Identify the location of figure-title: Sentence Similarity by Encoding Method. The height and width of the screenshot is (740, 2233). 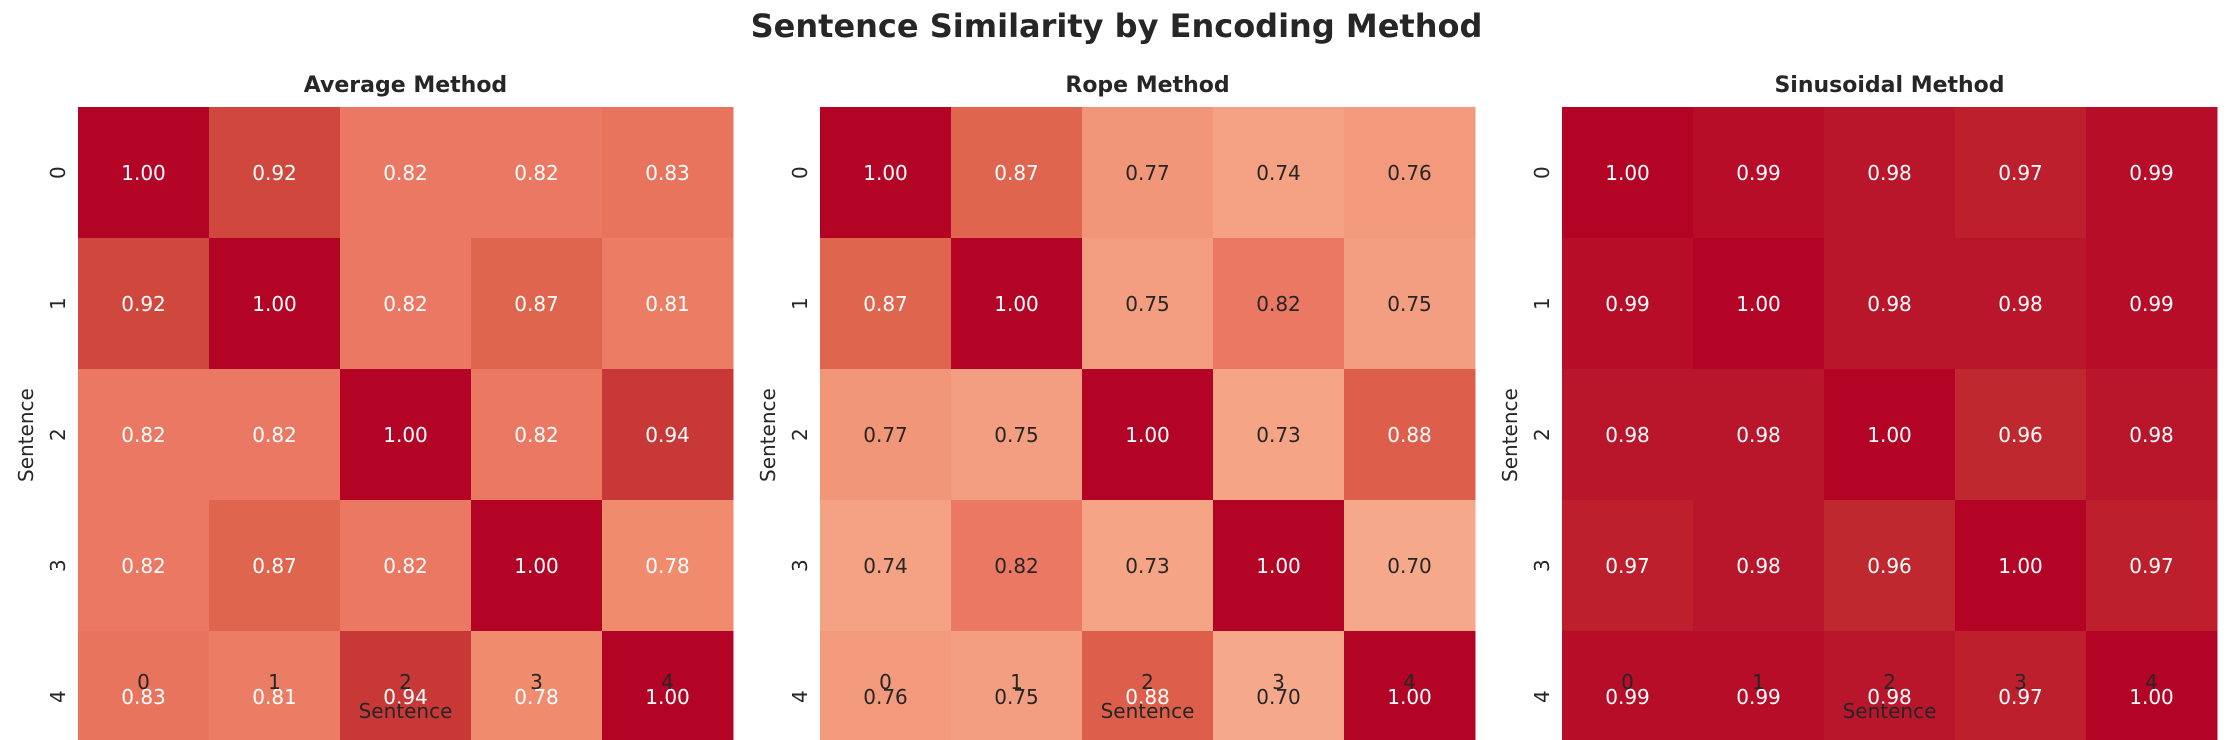
(1116, 26).